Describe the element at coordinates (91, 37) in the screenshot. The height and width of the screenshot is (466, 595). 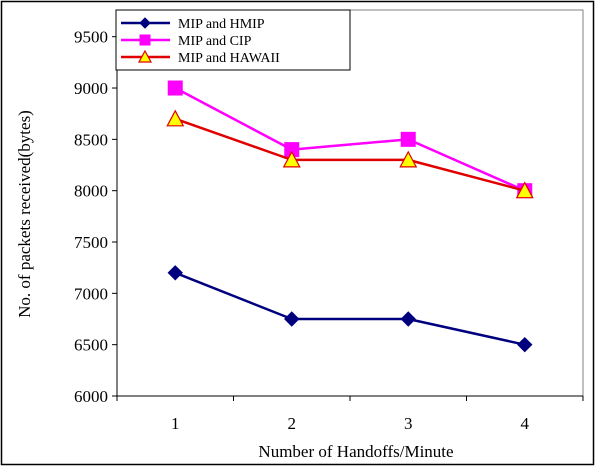
I see `y-tick-label: 9500` at that location.